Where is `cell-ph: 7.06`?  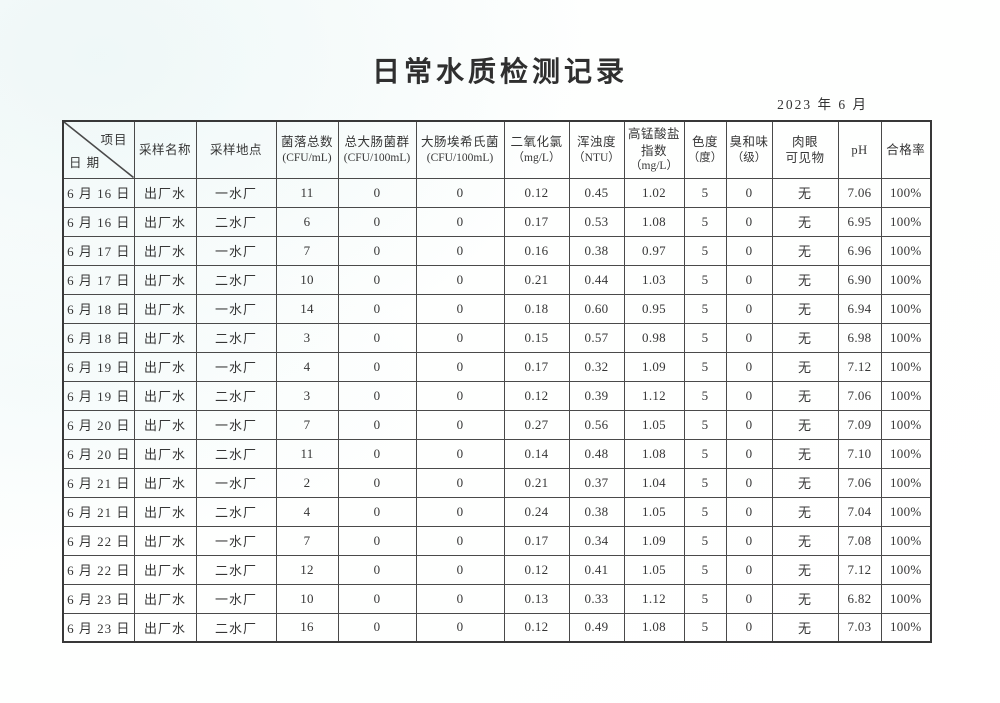 cell-ph: 7.06 is located at coordinates (859, 395).